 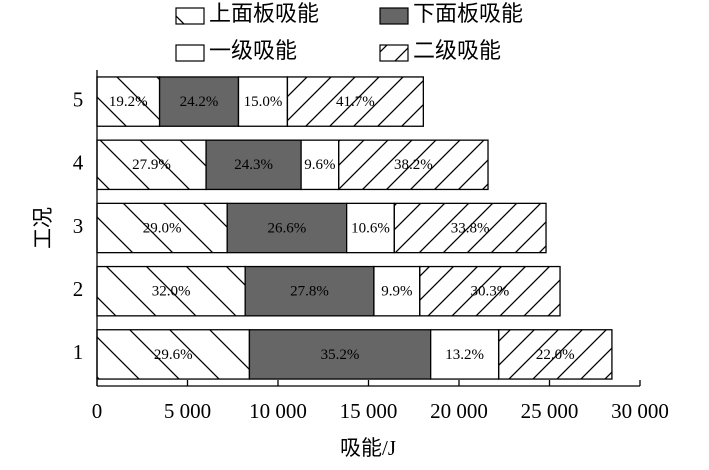 I want to click on data-label: 26.6%, so click(x=287, y=228).